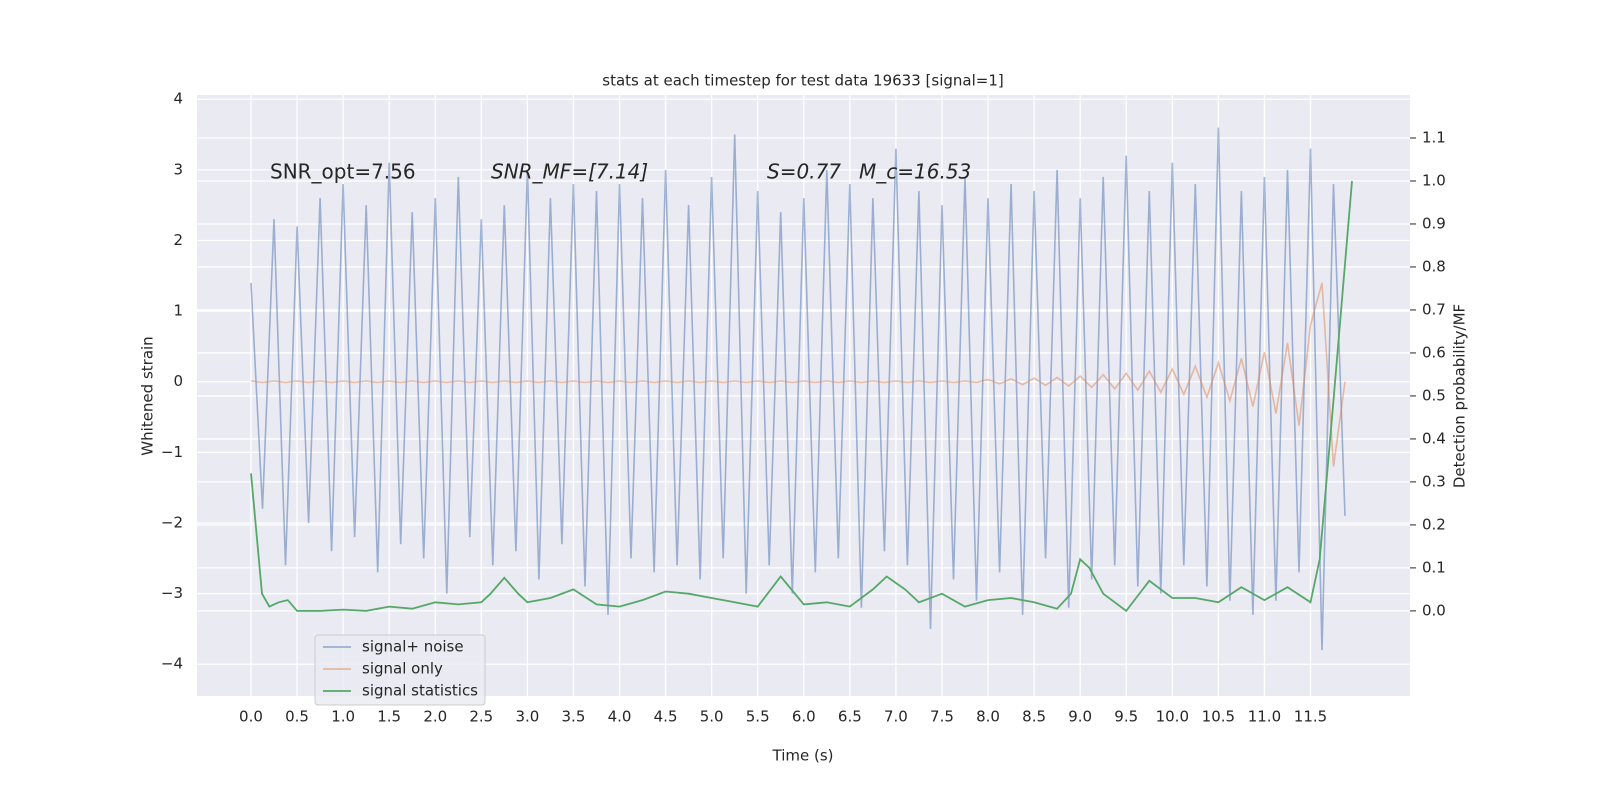  Describe the element at coordinates (343, 172) in the screenshot. I see `annotation: SNR_opt=7.56` at that location.